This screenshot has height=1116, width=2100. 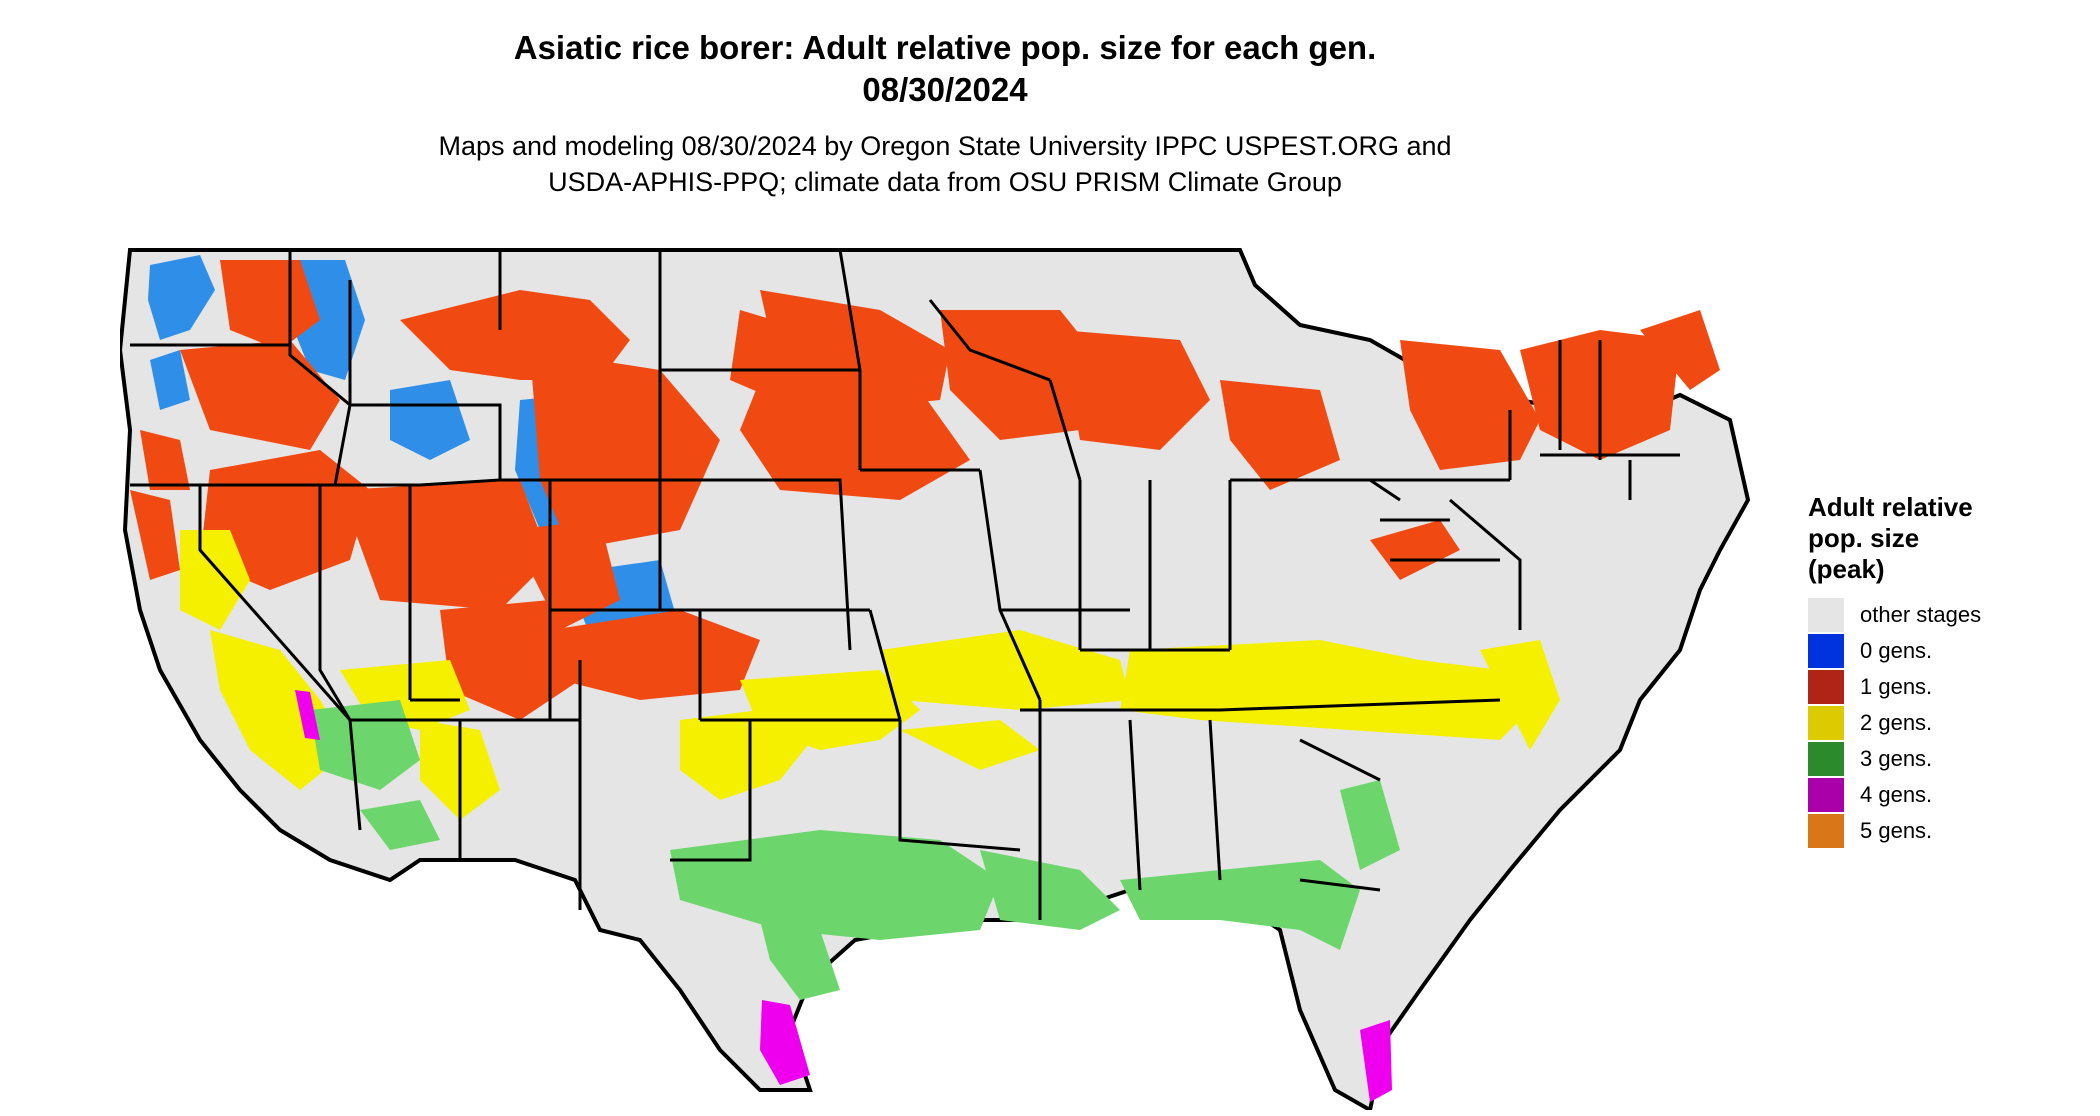 I want to click on three-generation-regions, so click(x=855, y=850).